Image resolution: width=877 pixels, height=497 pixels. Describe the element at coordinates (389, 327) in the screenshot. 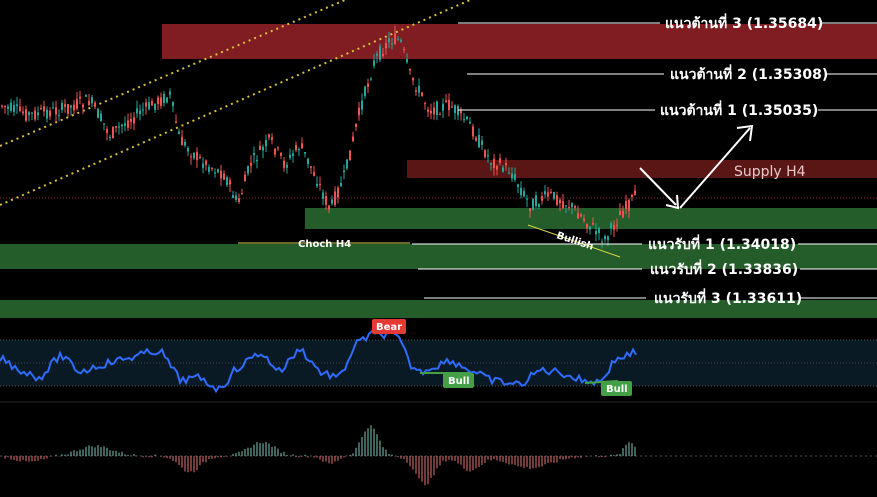

I see `bear-badge-text: Bear` at that location.